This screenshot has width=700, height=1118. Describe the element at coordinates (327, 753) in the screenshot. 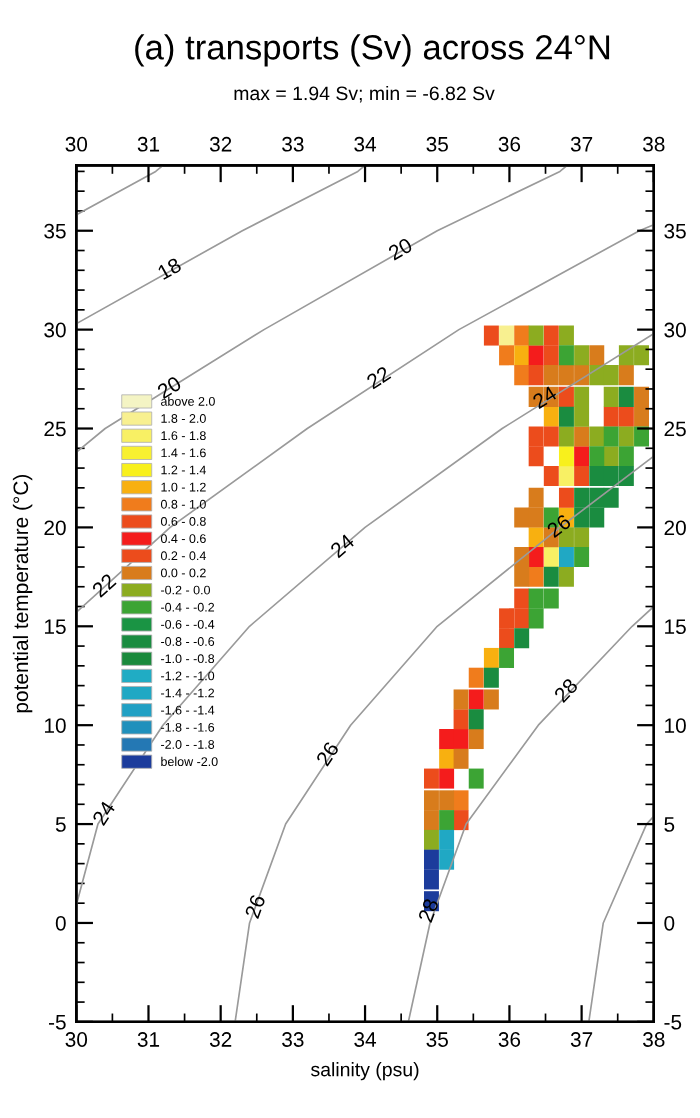

I see `annotation: 26` at that location.